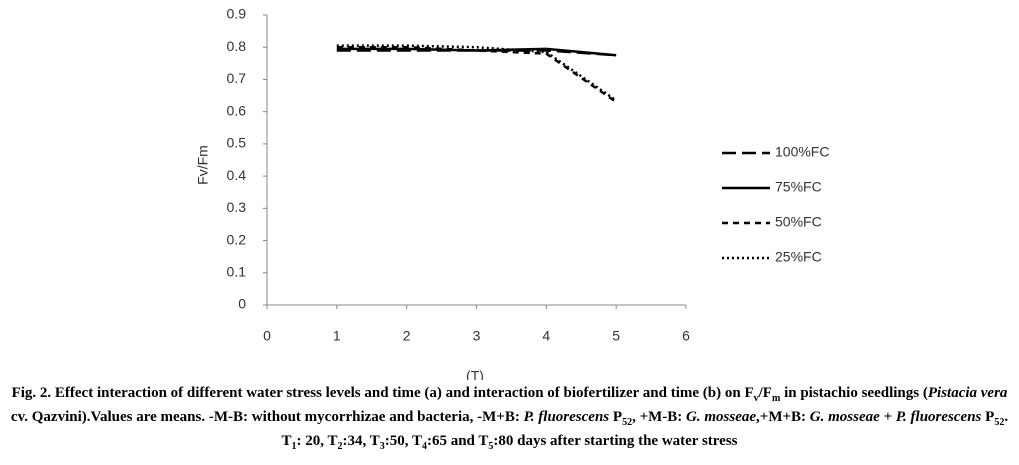 This screenshot has height=465, width=1019. I want to click on y-tick-label: 0.3, so click(237, 207).